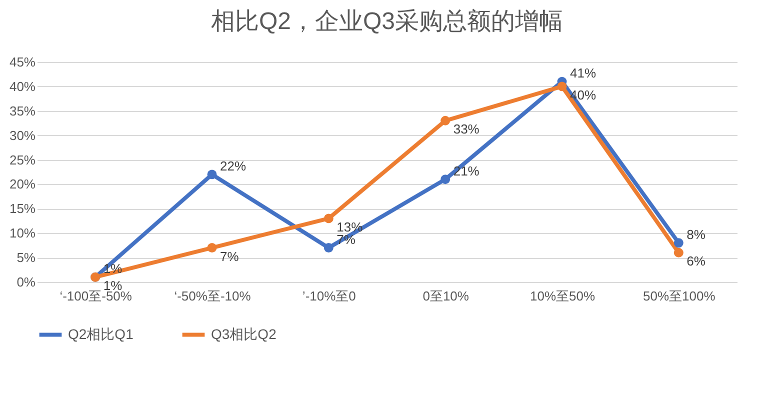 The width and height of the screenshot is (766, 394). Describe the element at coordinates (96, 296) in the screenshot. I see `x-tick-label: ‘-100至-50%` at that location.